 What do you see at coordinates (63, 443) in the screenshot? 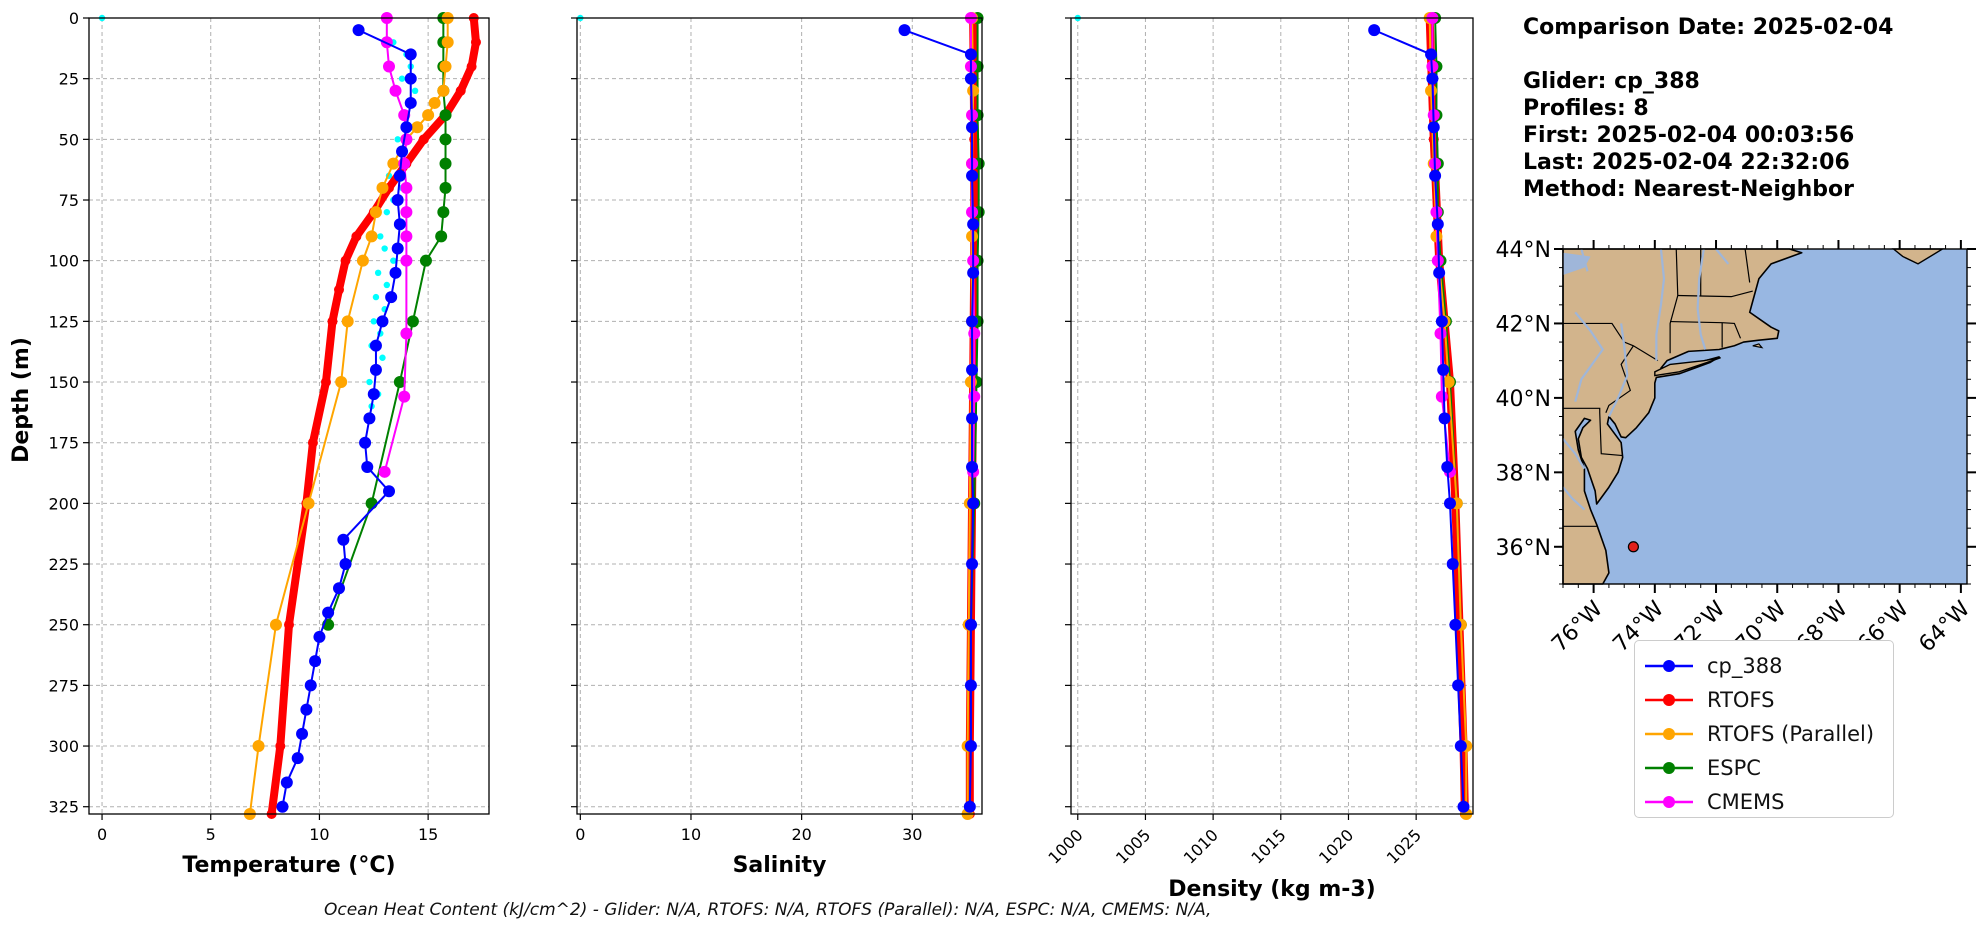
I see `depth-tick-label-175: 175` at bounding box center [63, 443].